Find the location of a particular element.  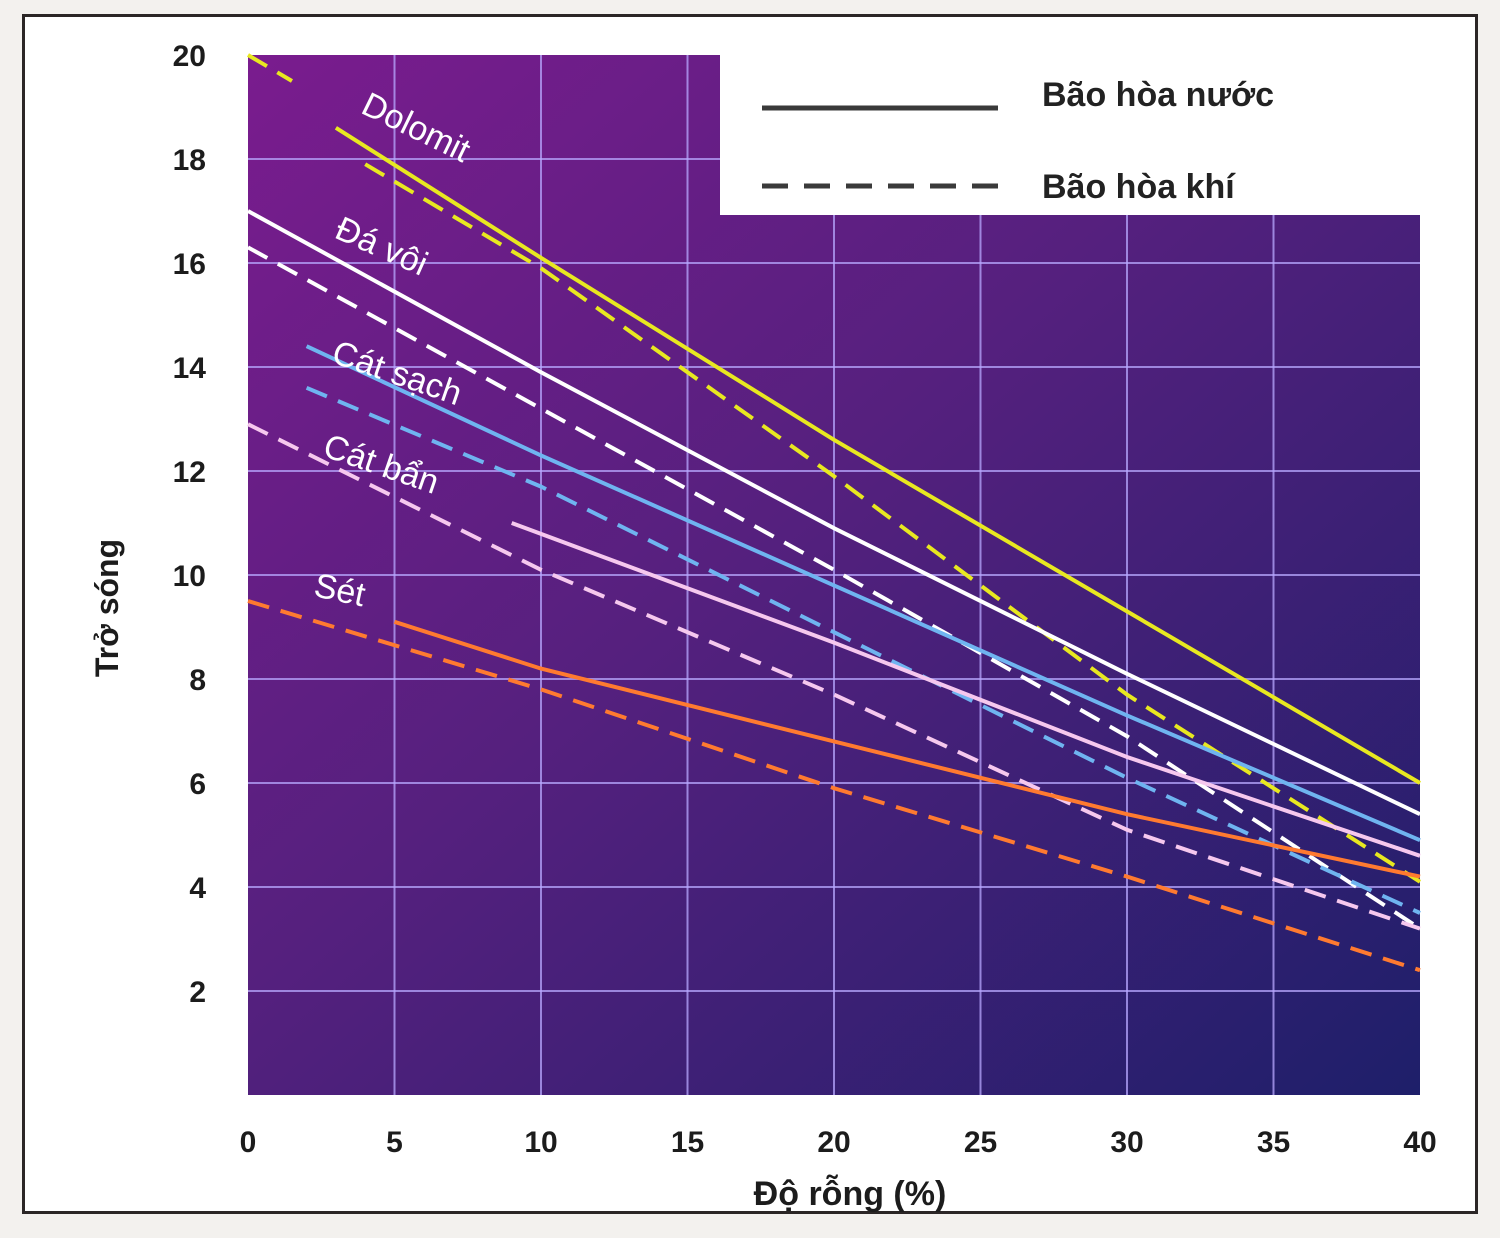

y-tick-label-14: 14 is located at coordinates (190, 368).